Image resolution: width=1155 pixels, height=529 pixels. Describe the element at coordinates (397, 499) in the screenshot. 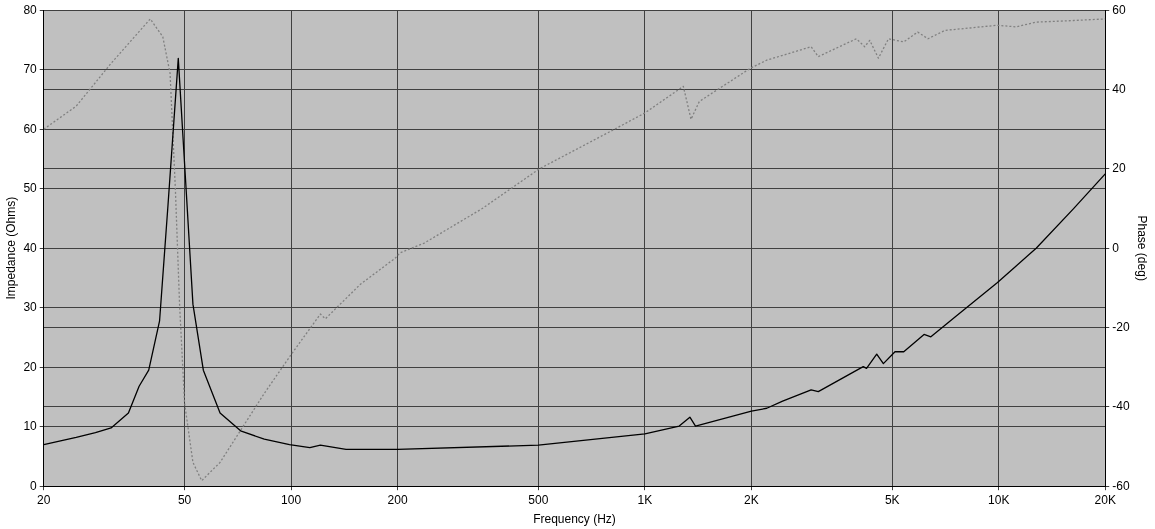

I see `x-tick-label: 200` at that location.